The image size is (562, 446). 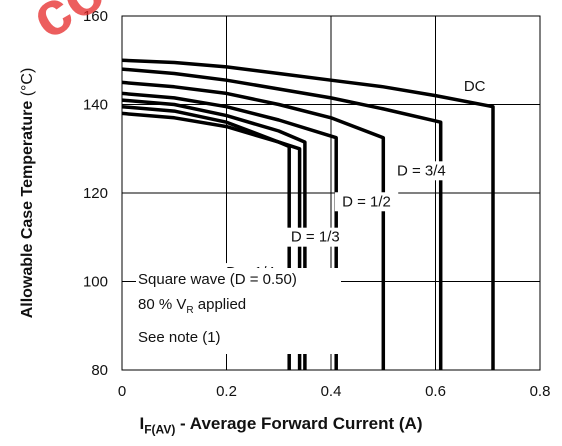 What do you see at coordinates (435, 391) in the screenshot?
I see `x-tick-label: 0.6` at bounding box center [435, 391].